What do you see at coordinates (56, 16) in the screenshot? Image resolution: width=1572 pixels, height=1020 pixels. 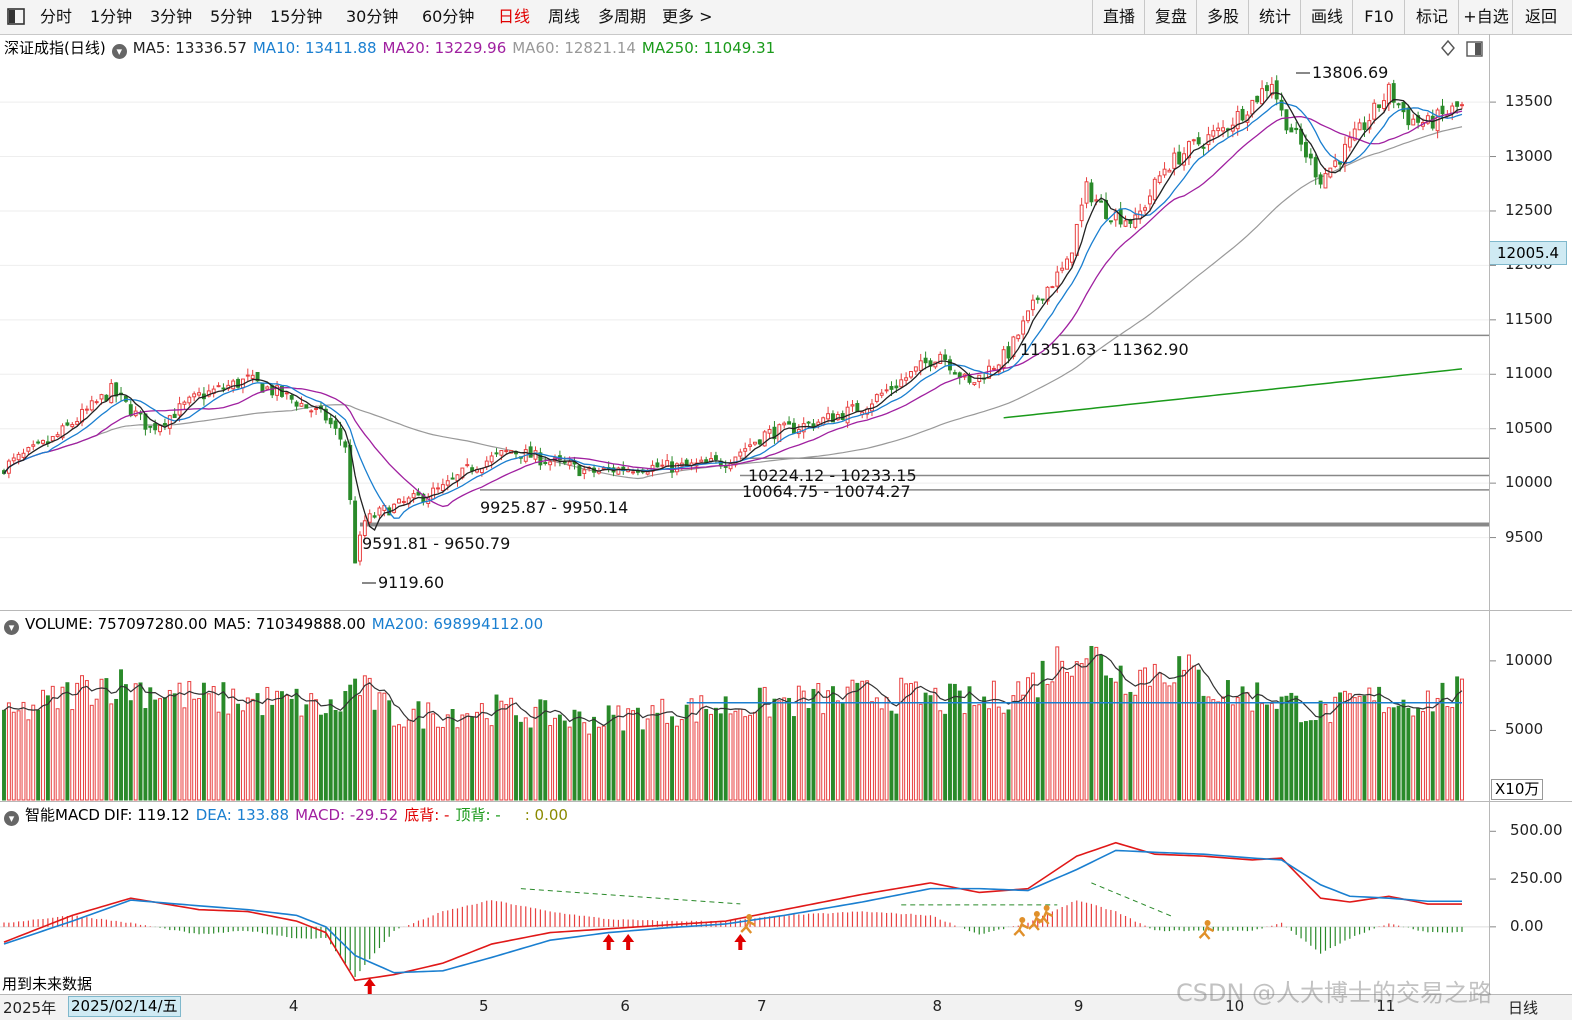 I see `period-tab-0: 分时` at bounding box center [56, 16].